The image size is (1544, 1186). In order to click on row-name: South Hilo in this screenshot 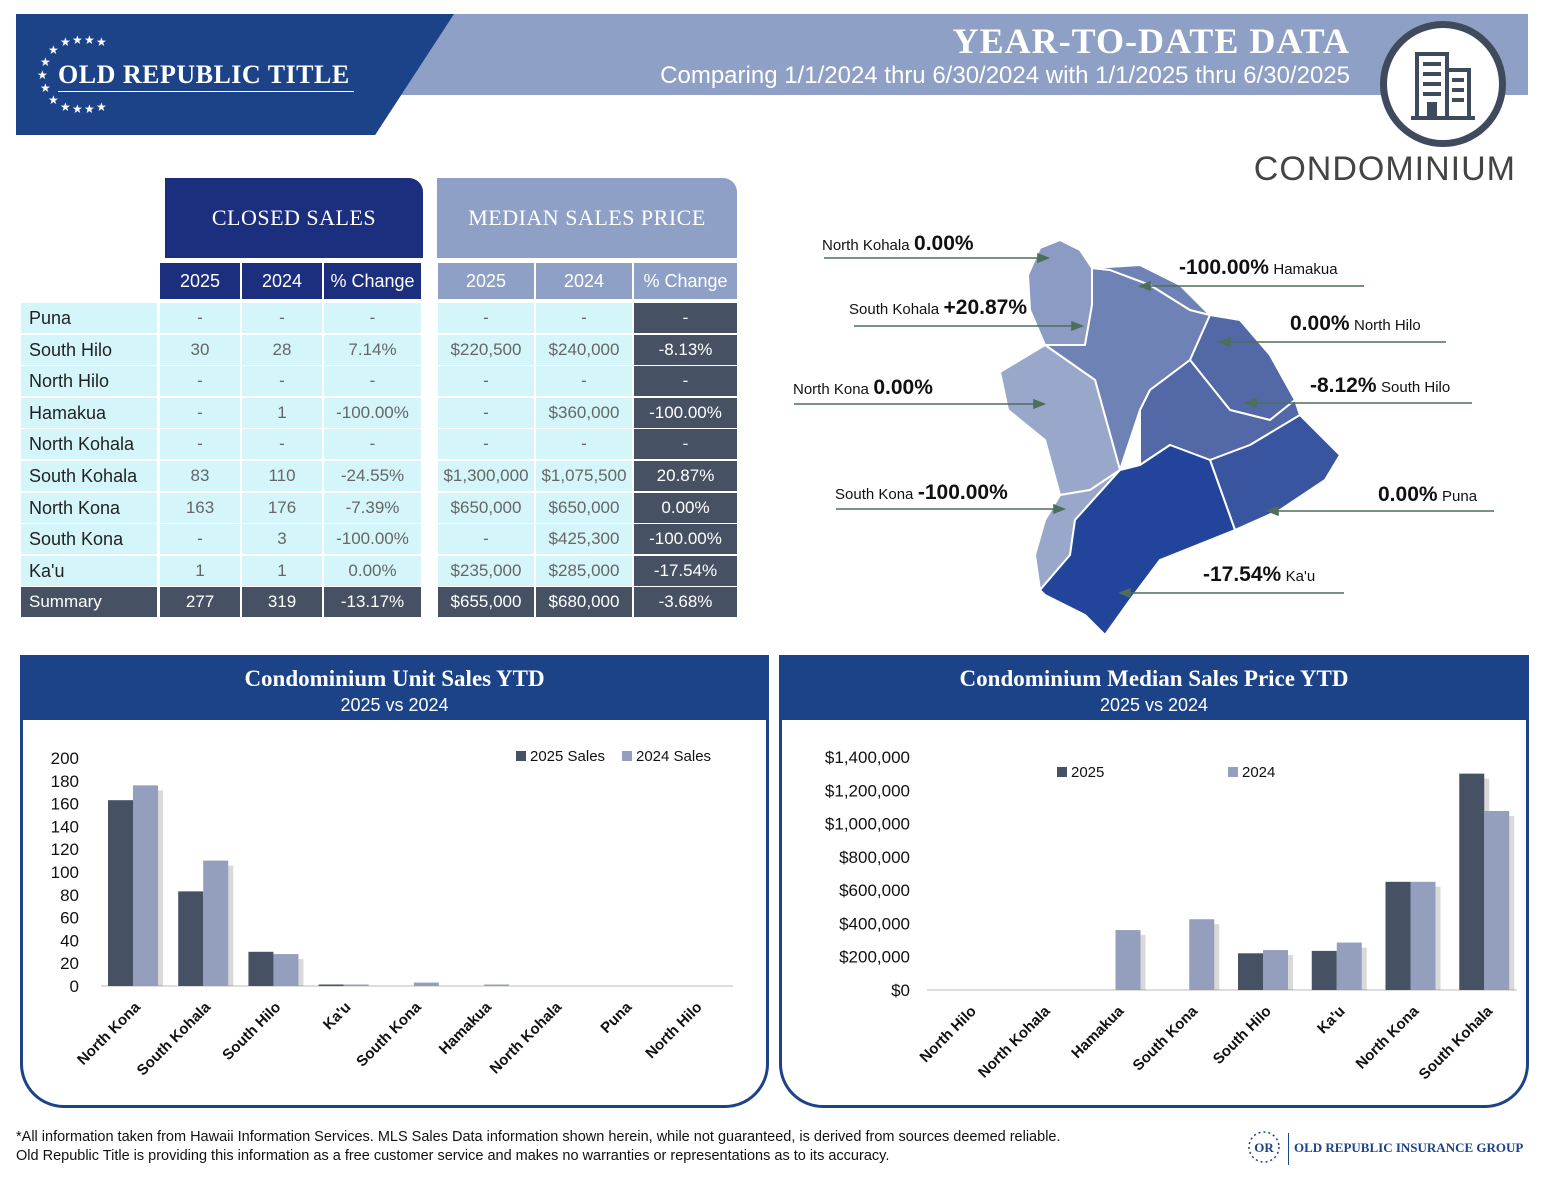, I will do `click(89, 350)`.